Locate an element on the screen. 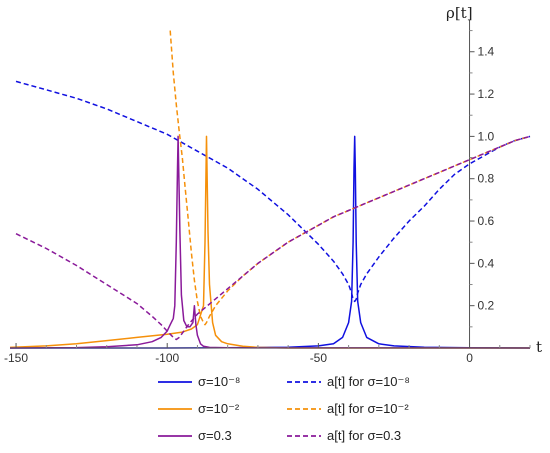  legend-label-1: a[t] for σ=10⁻⁸ is located at coordinates (368, 381).